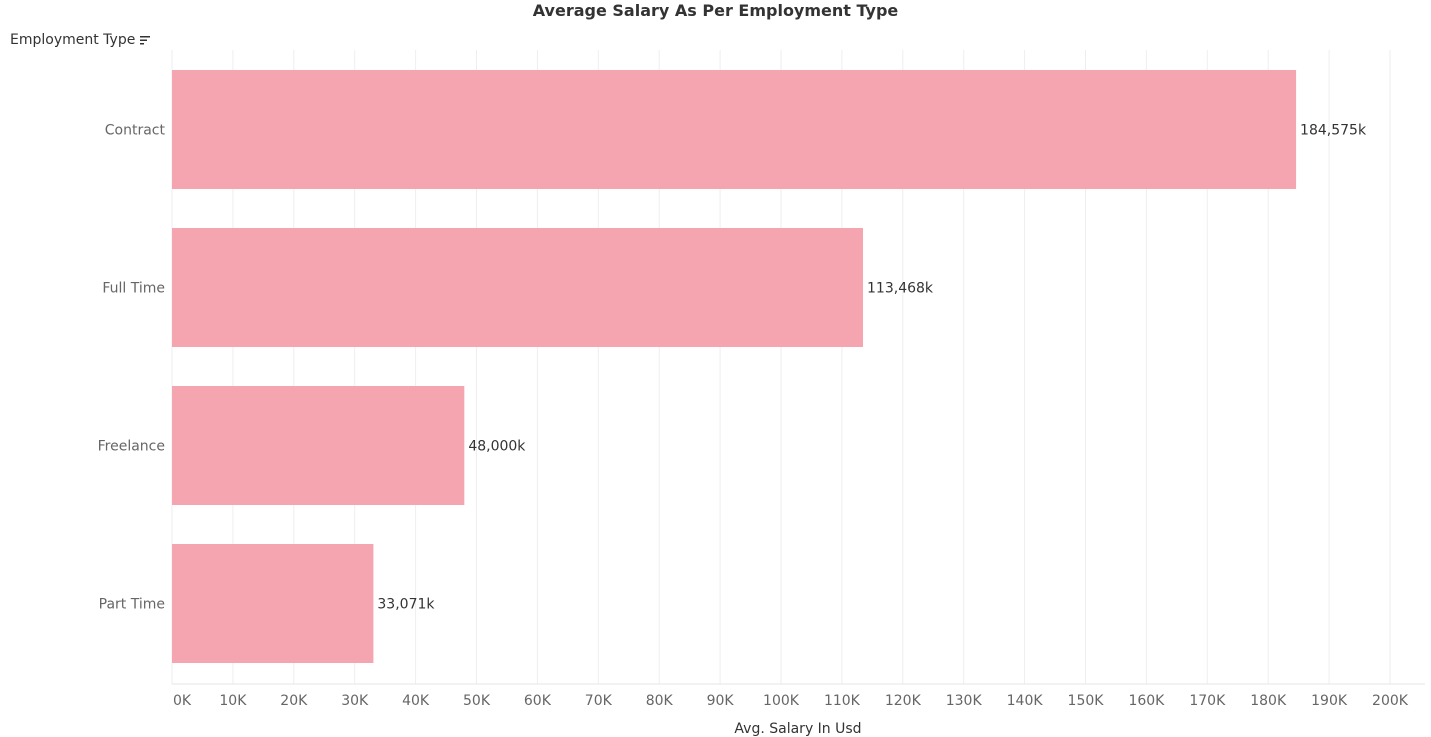  What do you see at coordinates (900, 289) in the screenshot?
I see `value-label: 113,468k` at bounding box center [900, 289].